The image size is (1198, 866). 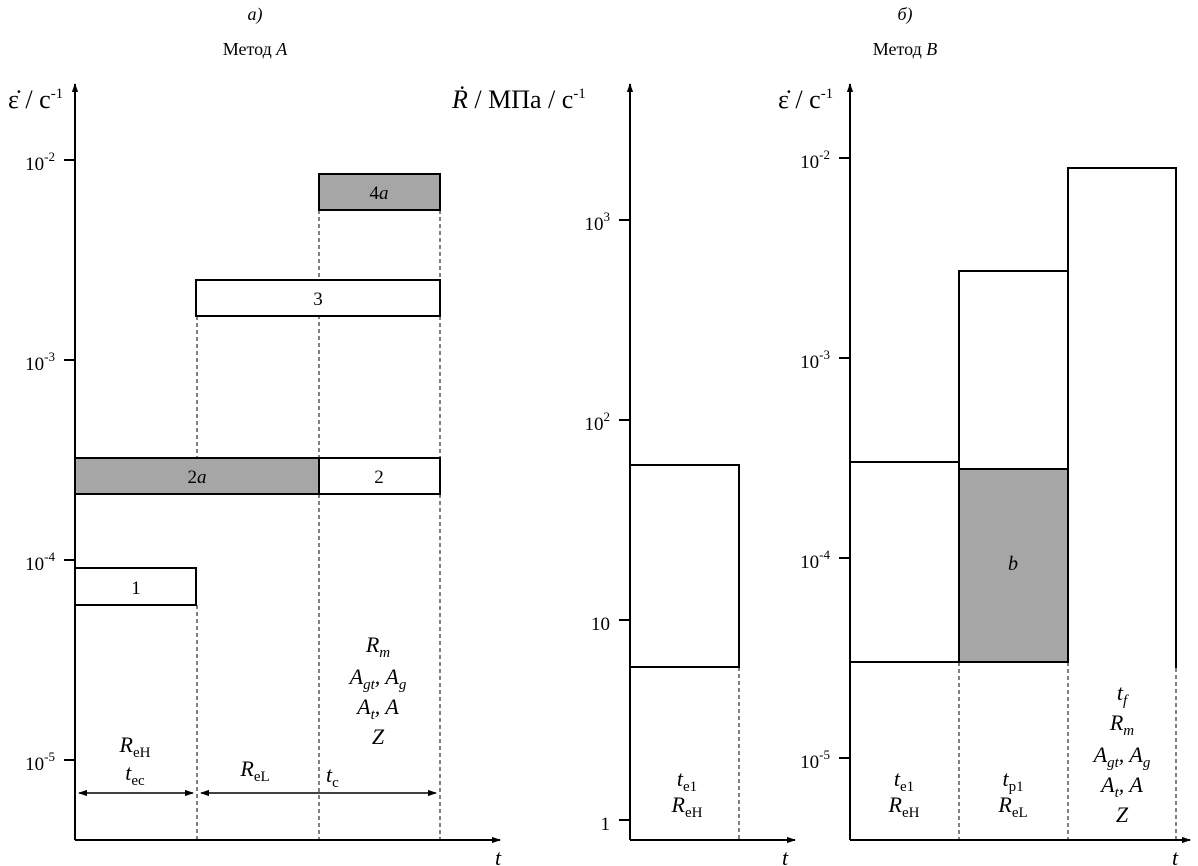 What do you see at coordinates (606, 824) in the screenshot?
I see `panel-mid-tick-label: 1` at bounding box center [606, 824].